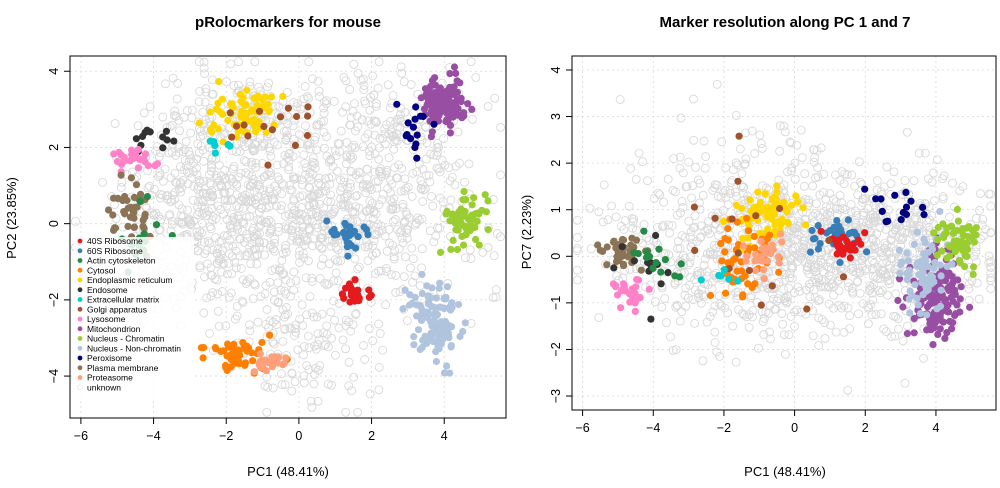  I want to click on series-extracellular-matrix, so click(719, 275).